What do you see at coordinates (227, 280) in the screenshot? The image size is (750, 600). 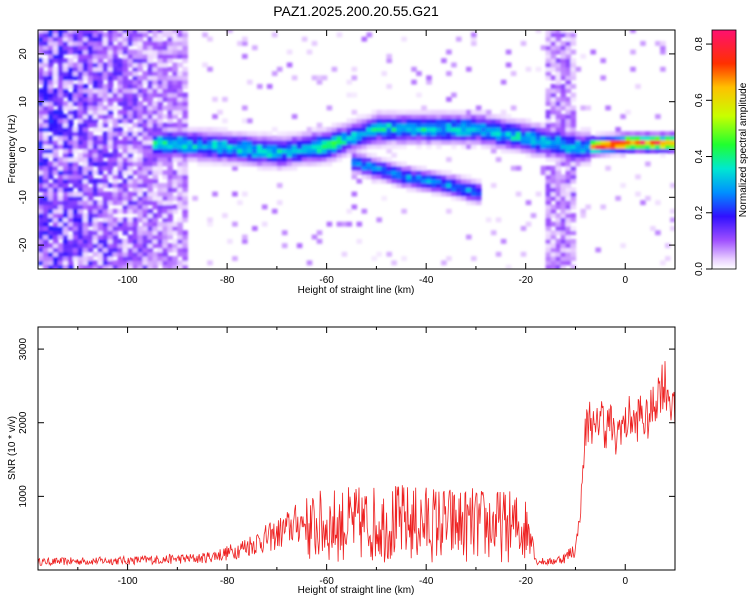 I see `spectrogram-xtick-label: -80` at bounding box center [227, 280].